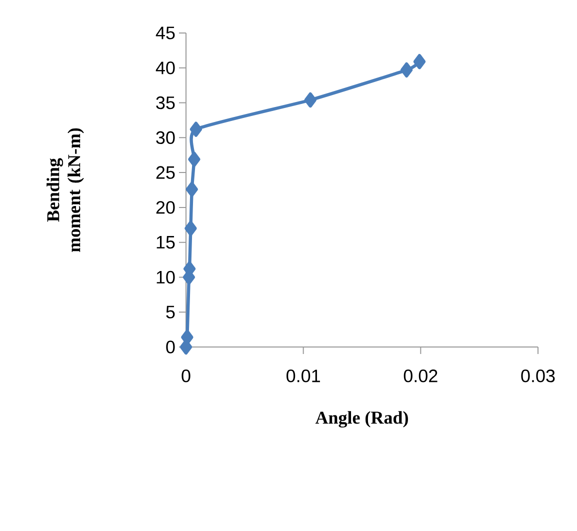 This screenshot has height=531, width=577. Describe the element at coordinates (165, 242) in the screenshot. I see `y-tick-label: 15` at that location.